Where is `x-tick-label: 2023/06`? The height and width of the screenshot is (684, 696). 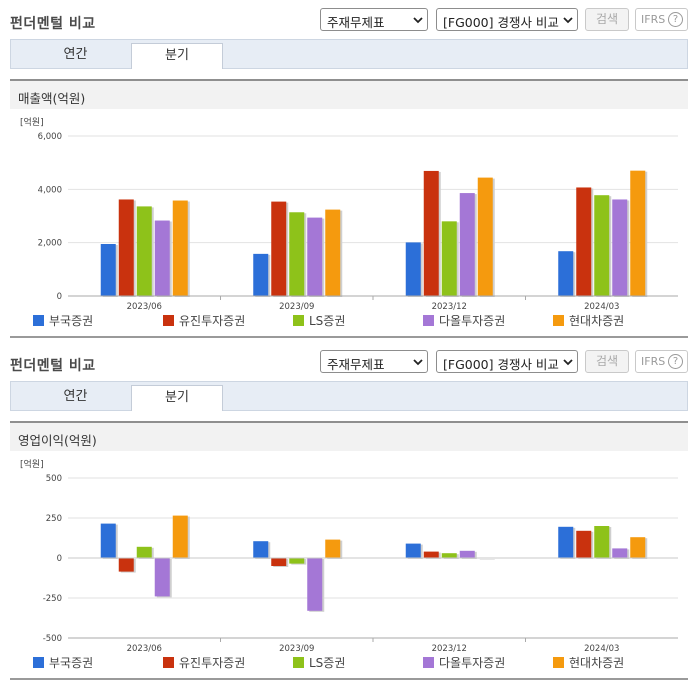 x-tick-label: 2023/06 is located at coordinates (144, 648).